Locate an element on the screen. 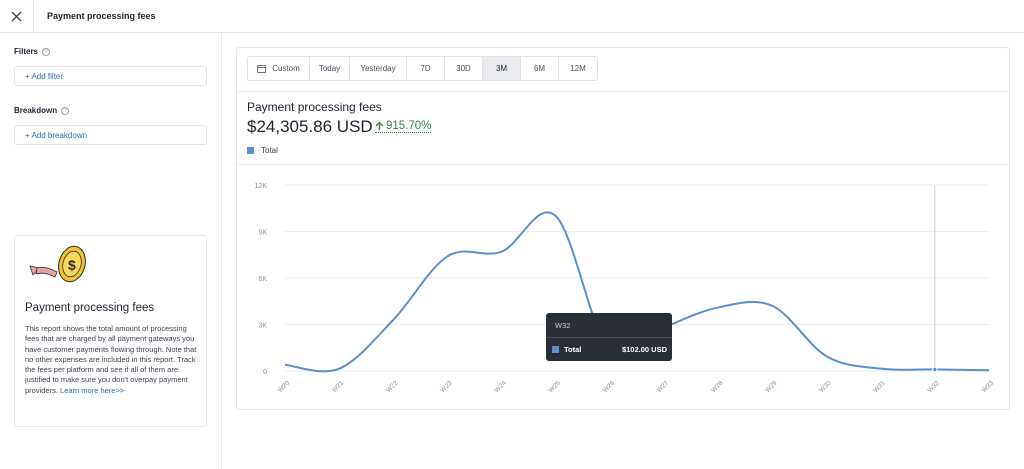 This screenshot has height=469, width=1024. arrow-up-icon is located at coordinates (379, 125).